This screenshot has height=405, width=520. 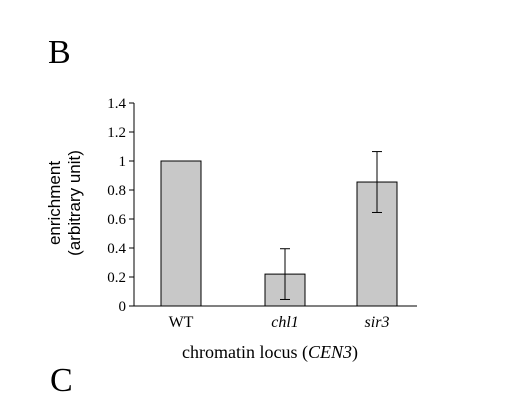 What do you see at coordinates (116, 133) in the screenshot?
I see `y-tick-label: 1.2` at bounding box center [116, 133].